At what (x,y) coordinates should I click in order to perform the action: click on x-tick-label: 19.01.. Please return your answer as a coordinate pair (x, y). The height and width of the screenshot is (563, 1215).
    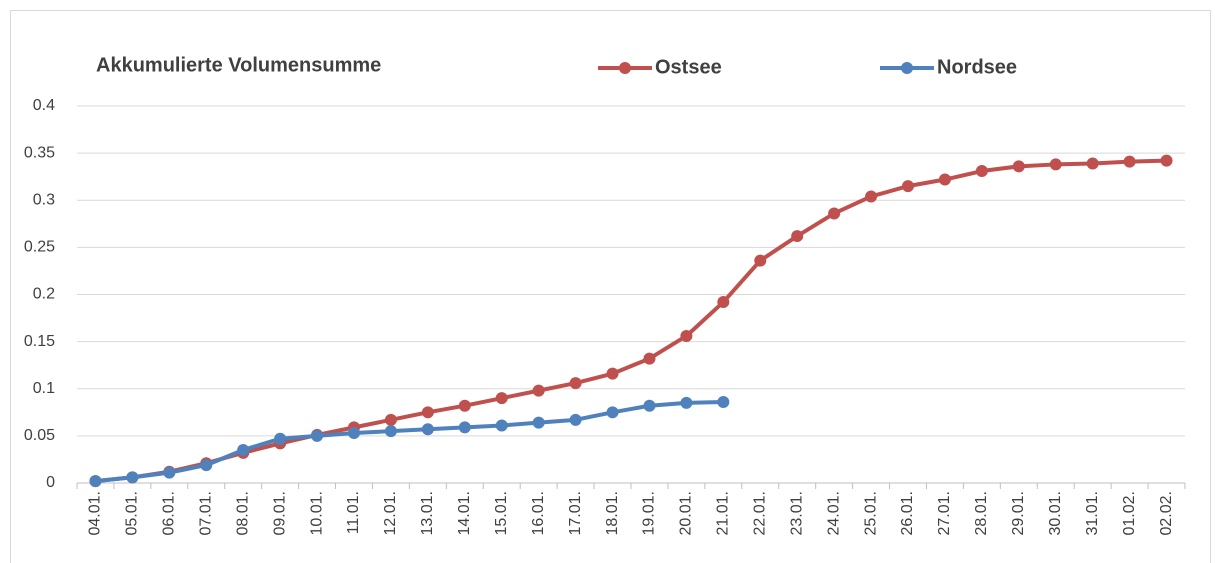
    Looking at the image, I should click on (649, 513).